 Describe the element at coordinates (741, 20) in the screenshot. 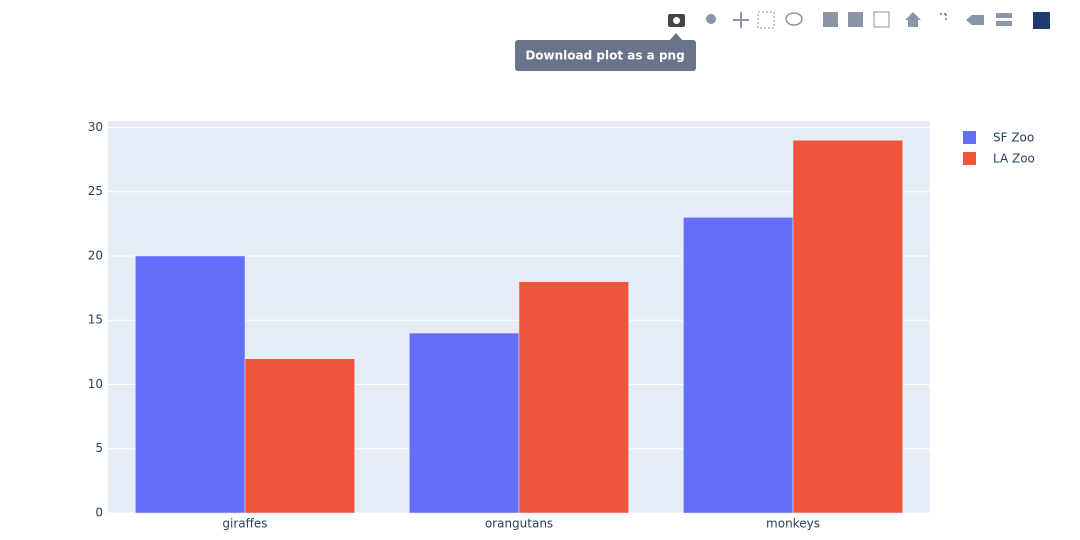

I see `pan-button` at that location.